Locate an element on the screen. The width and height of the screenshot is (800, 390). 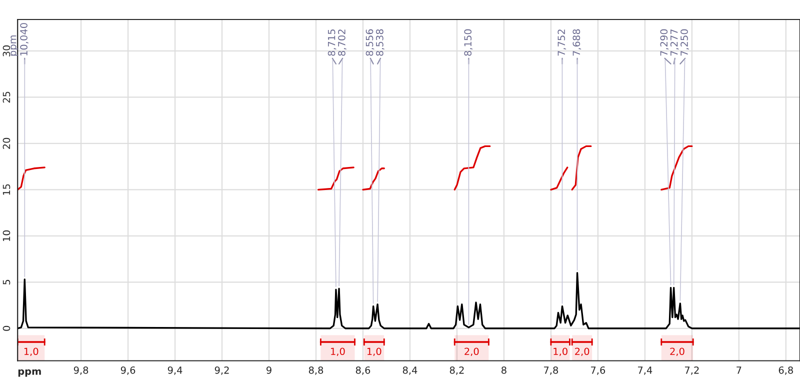
x-tick-label: 9,4 is located at coordinates (175, 370).